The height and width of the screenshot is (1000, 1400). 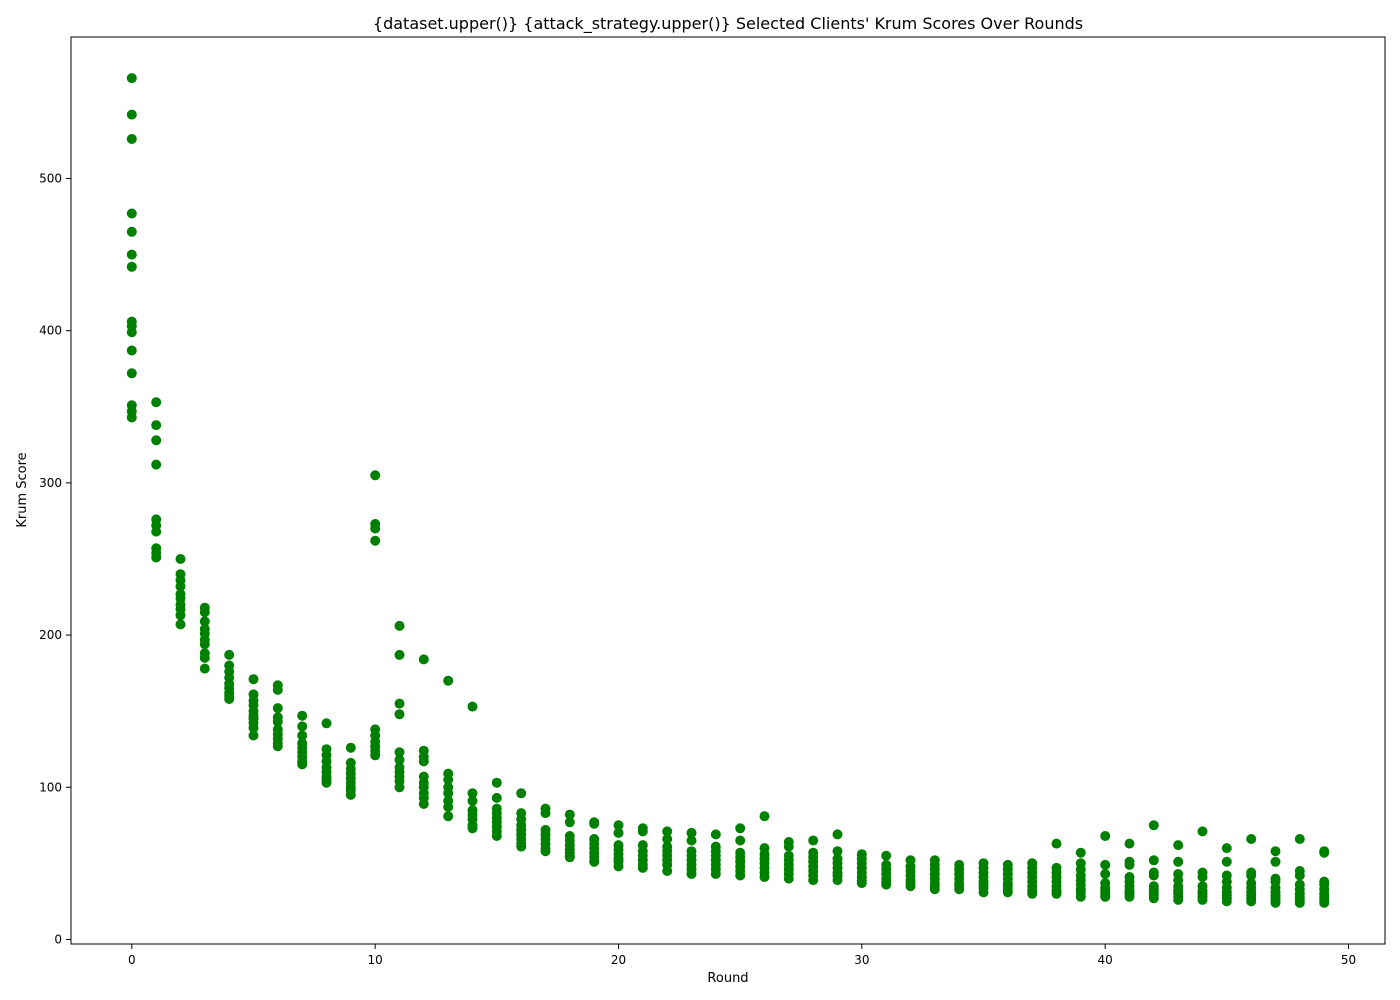 What do you see at coordinates (375, 960) in the screenshot?
I see `x-tick-label: 10` at bounding box center [375, 960].